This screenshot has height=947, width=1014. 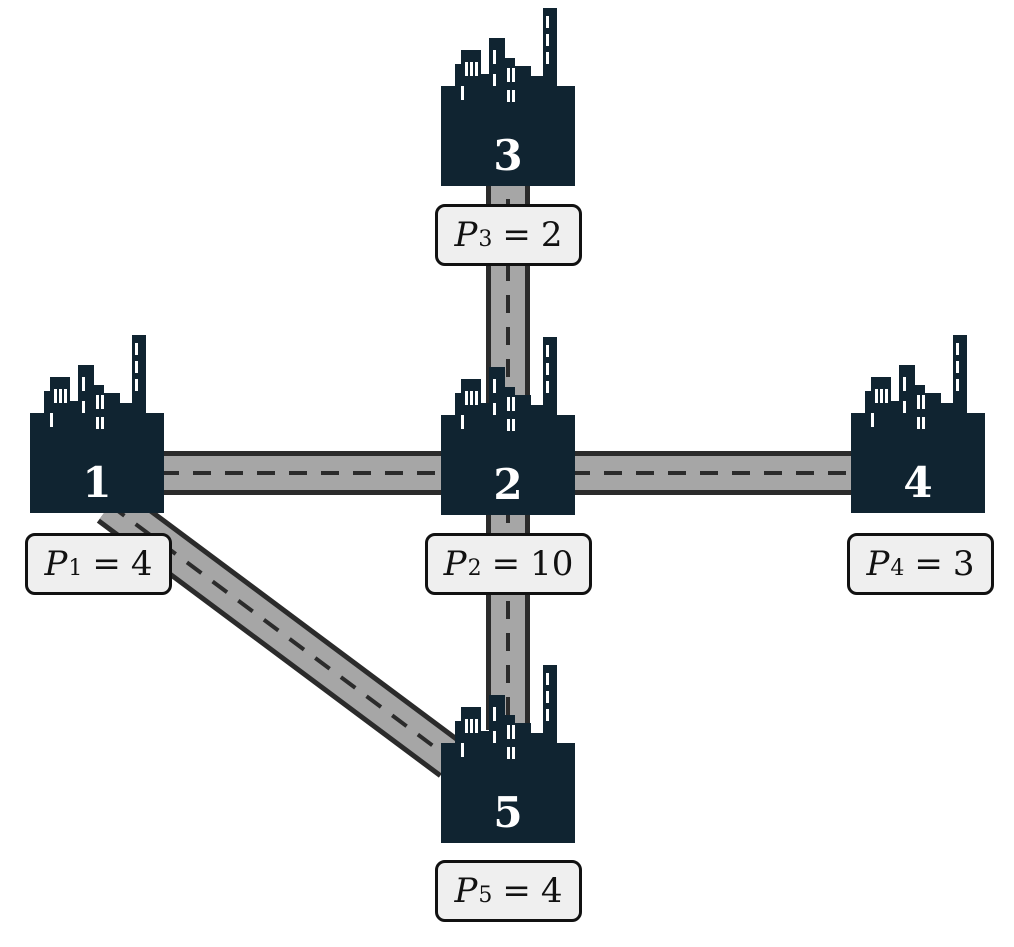 What do you see at coordinates (485, 895) in the screenshot?
I see `population-subscript: 5` at bounding box center [485, 895].